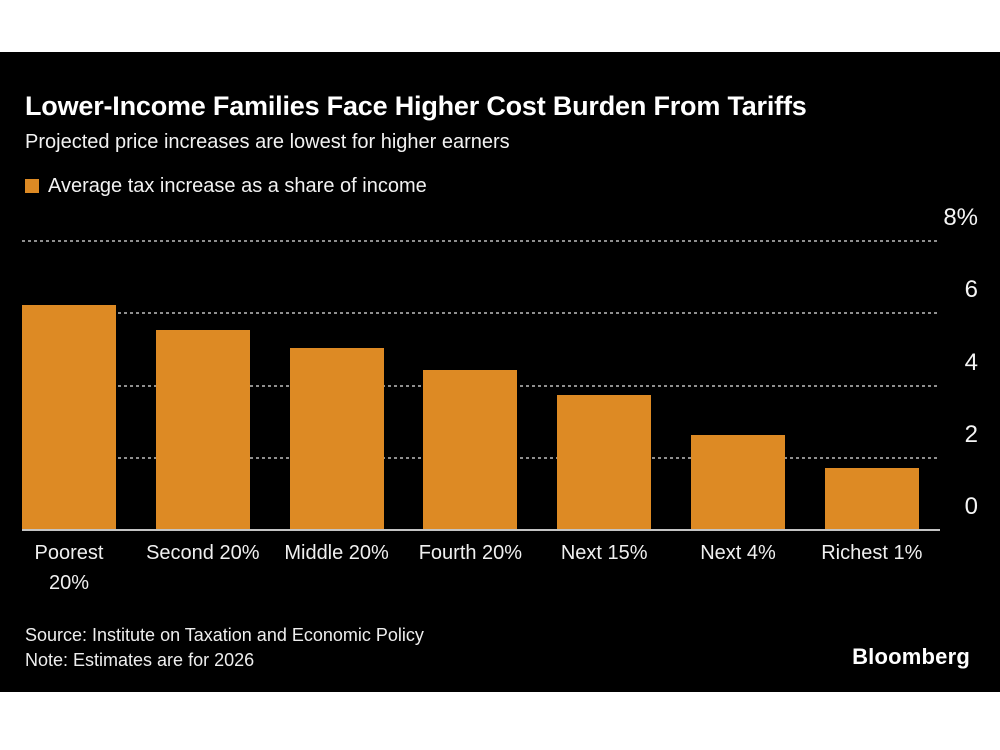 The image size is (1000, 750). I want to click on x-tick-label-line: Next 4%, so click(738, 553).